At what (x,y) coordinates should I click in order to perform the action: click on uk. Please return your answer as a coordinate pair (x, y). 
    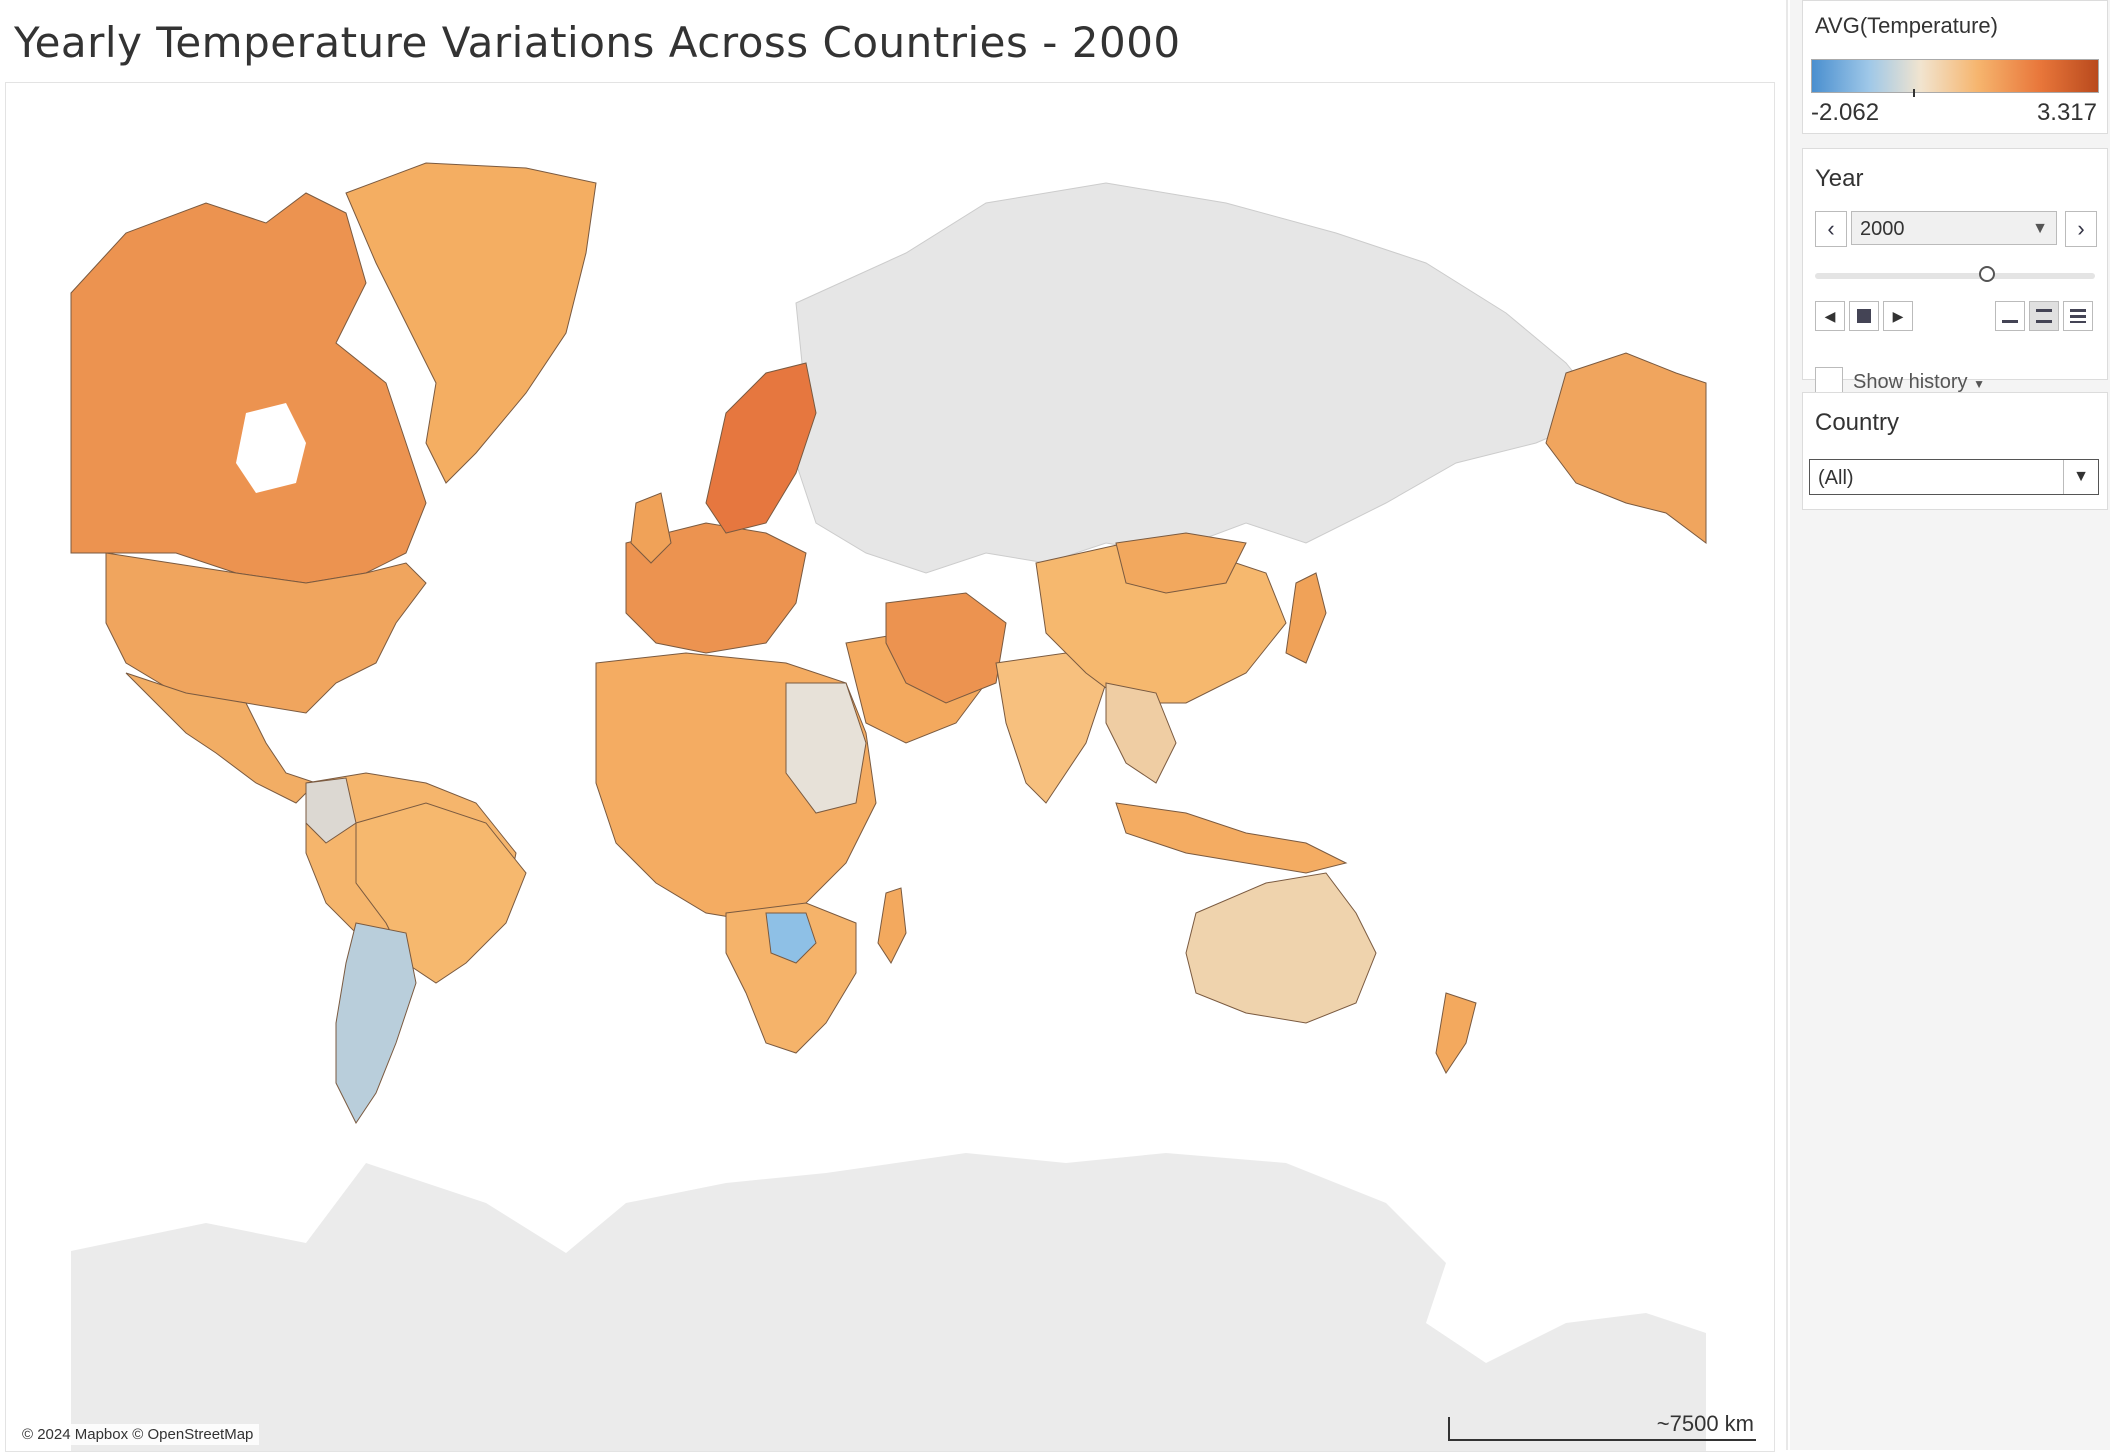
    Looking at the image, I should click on (651, 528).